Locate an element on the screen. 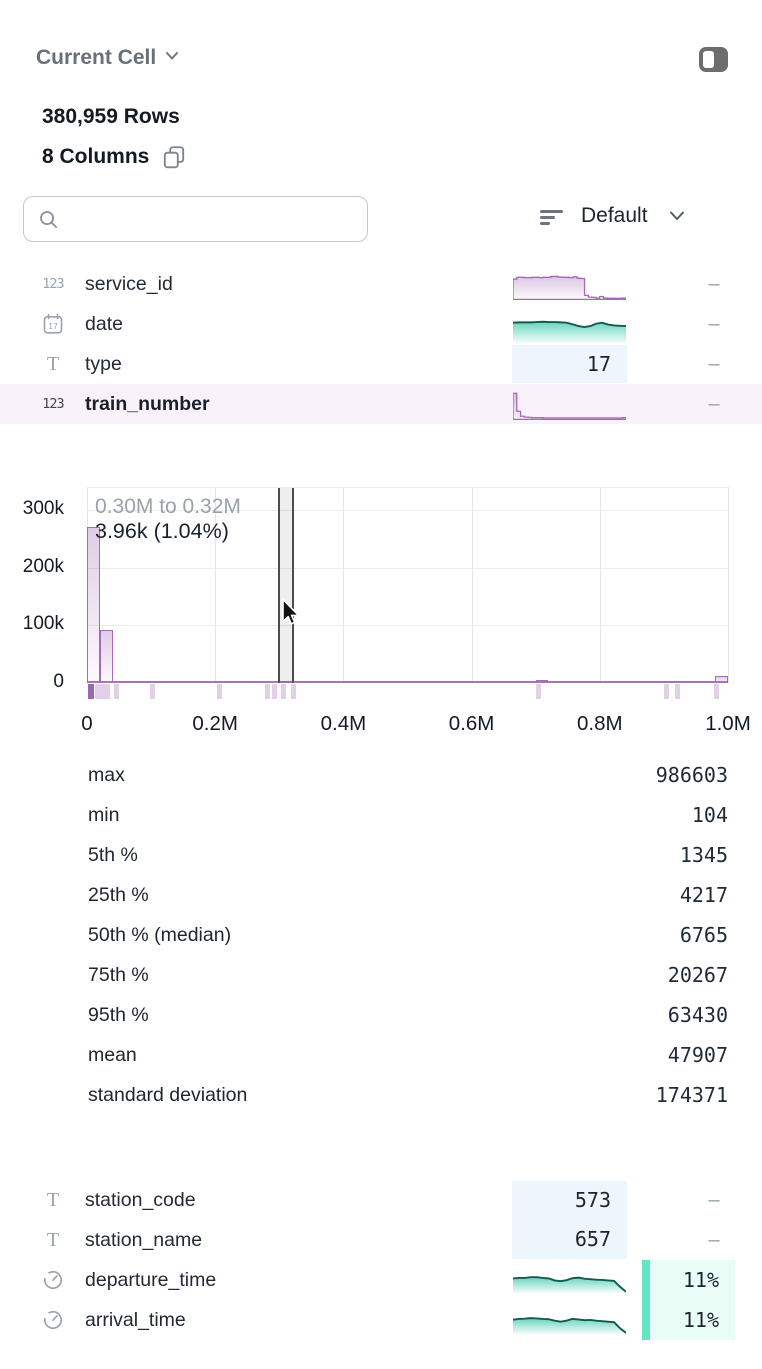 The width and height of the screenshot is (762, 1369). train-number-histogram is located at coordinates (408, 585).